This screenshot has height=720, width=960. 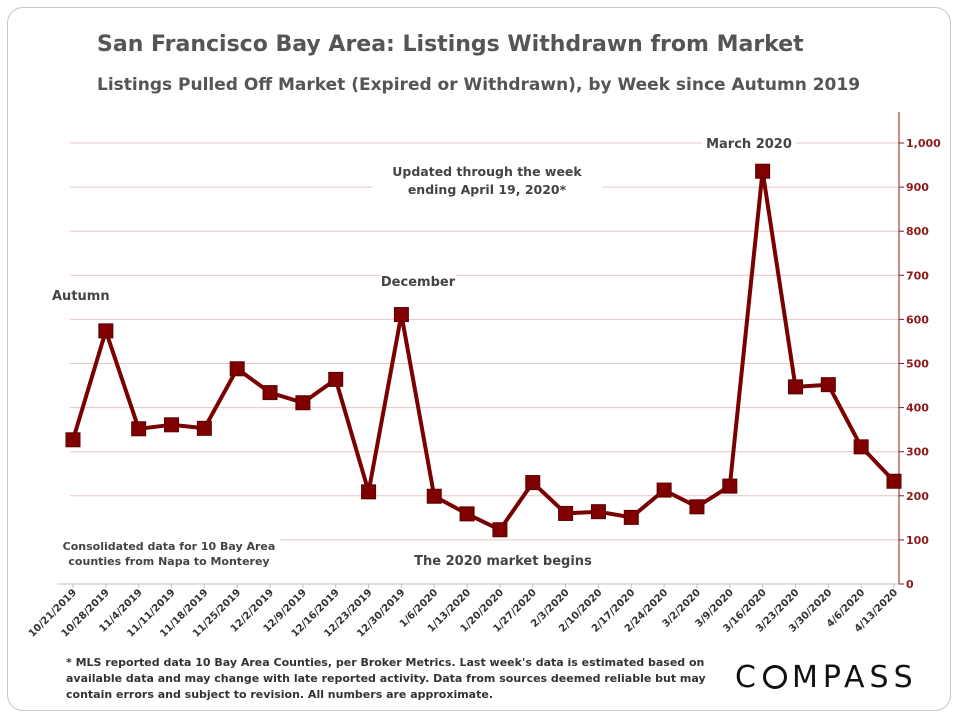 What do you see at coordinates (917, 319) in the screenshot?
I see `y-tick-label: 600` at bounding box center [917, 319].